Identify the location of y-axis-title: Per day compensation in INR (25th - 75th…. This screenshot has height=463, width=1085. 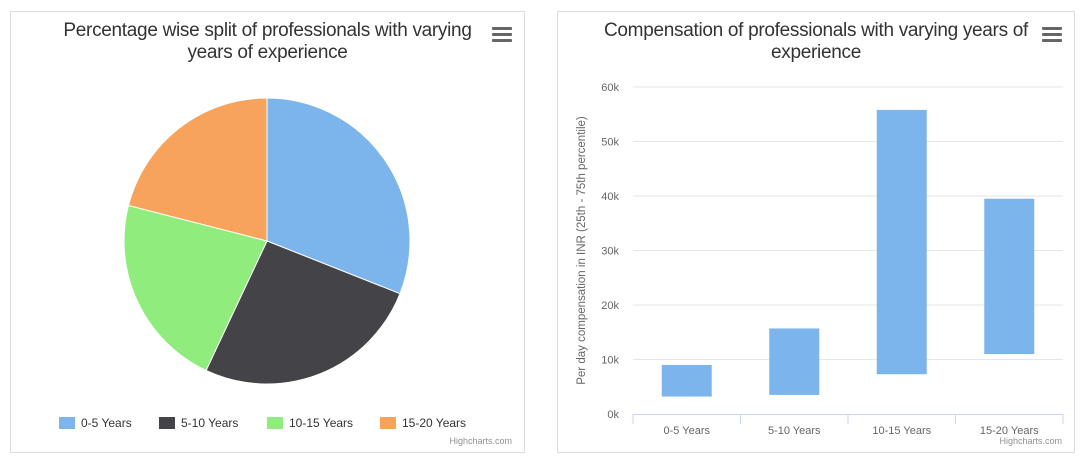
(582, 250).